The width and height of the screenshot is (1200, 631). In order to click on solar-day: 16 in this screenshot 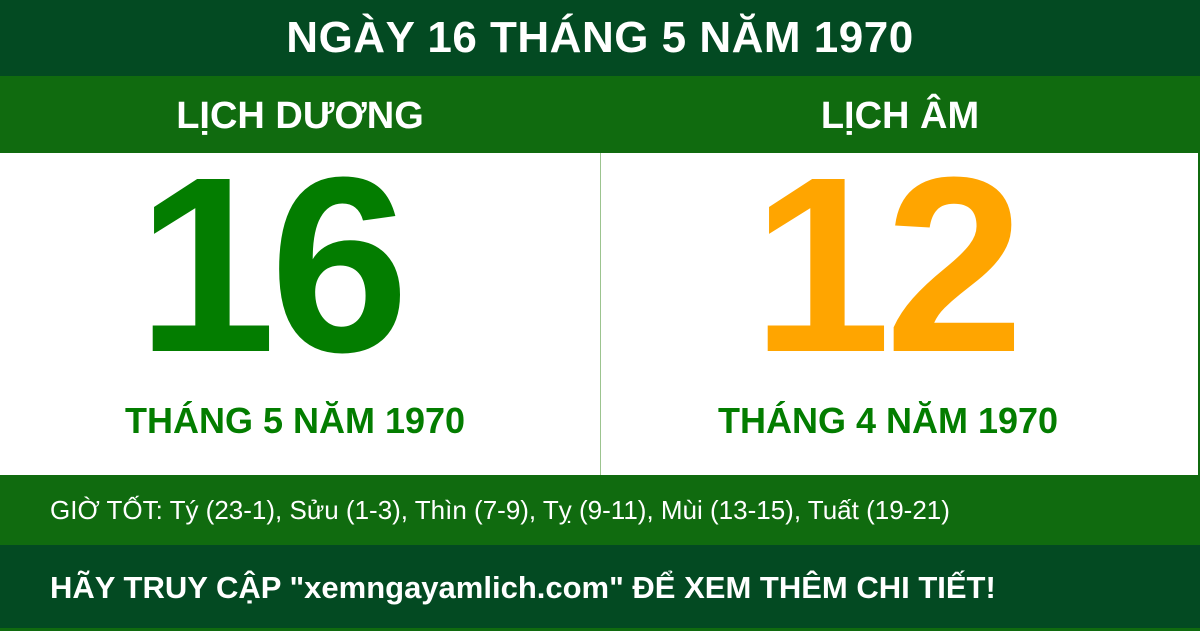, I will do `click(272, 264)`.